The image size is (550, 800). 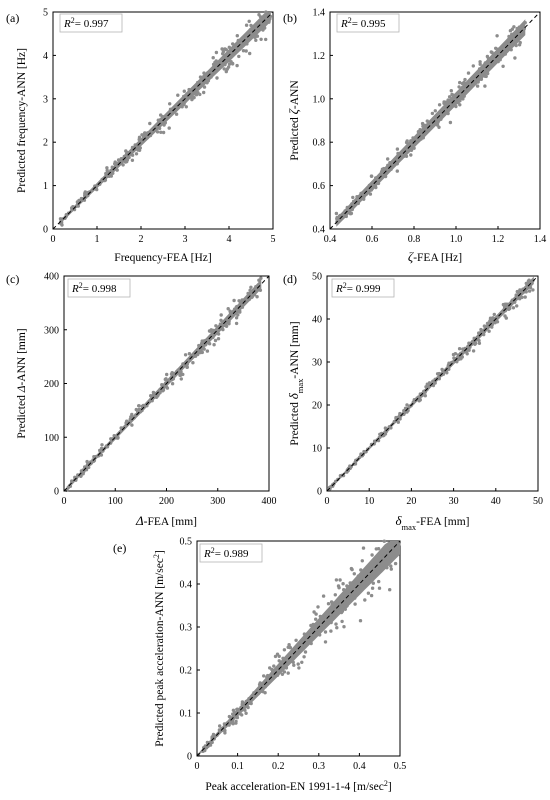 What do you see at coordinates (186, 542) in the screenshot?
I see `y-tick-label: 0.5` at bounding box center [186, 542].